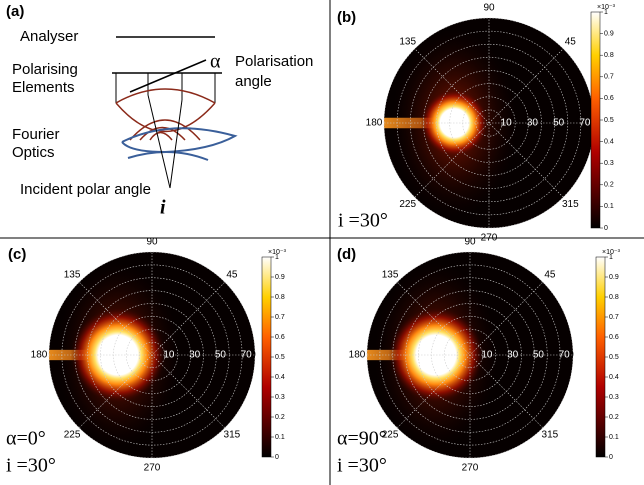 The width and height of the screenshot is (644, 485). What do you see at coordinates (163, 208) in the screenshot?
I see `diagram-label: i` at bounding box center [163, 208].